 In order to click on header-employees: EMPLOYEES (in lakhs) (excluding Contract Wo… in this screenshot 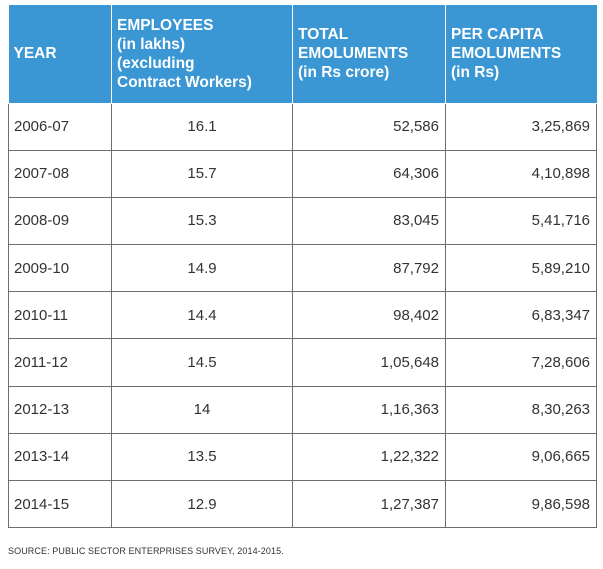, I will do `click(202, 54)`.